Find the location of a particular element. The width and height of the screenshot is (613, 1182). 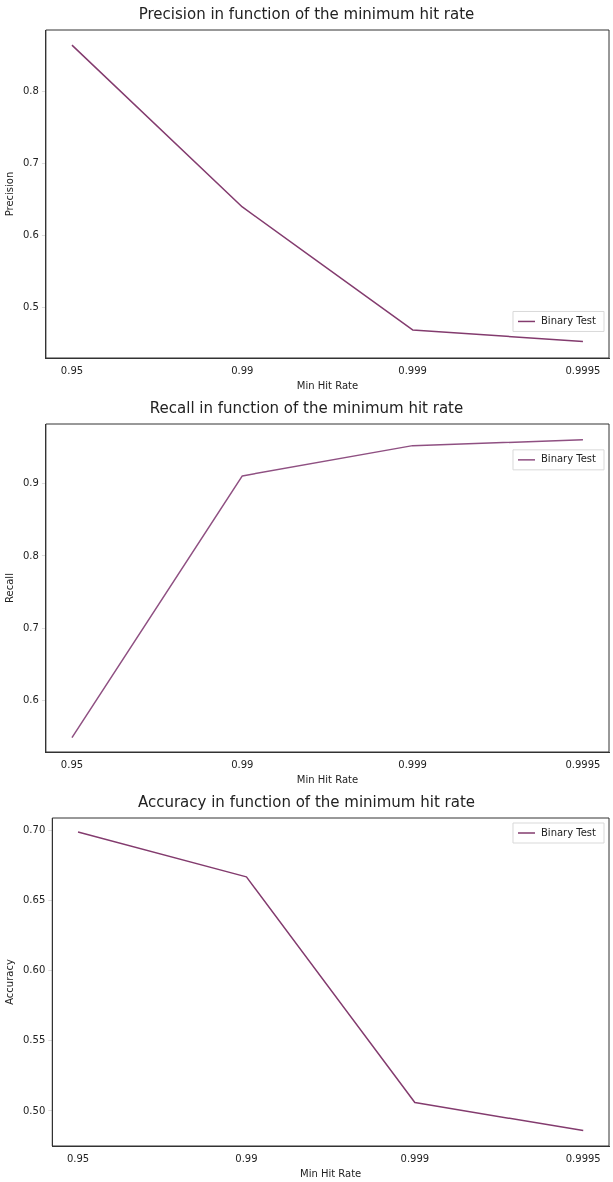

y-tick-label: 0.50 is located at coordinates (34, 1110).